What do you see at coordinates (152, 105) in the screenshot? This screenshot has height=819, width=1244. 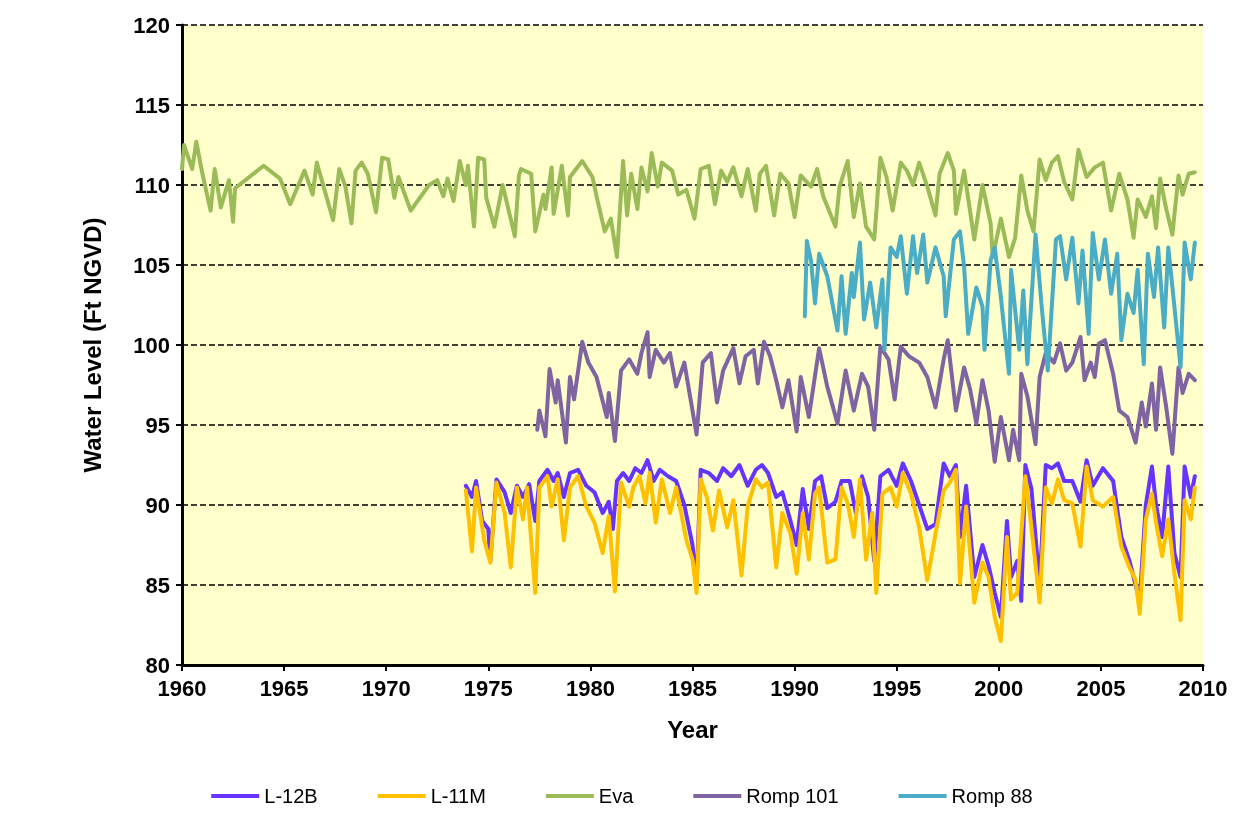 I see `y-tick-label: 115` at bounding box center [152, 105].